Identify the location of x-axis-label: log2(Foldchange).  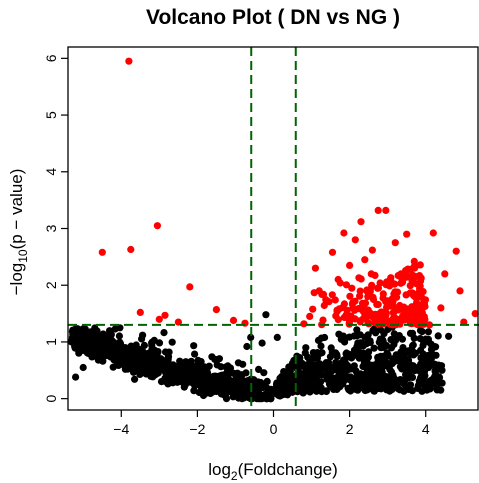
(273, 471).